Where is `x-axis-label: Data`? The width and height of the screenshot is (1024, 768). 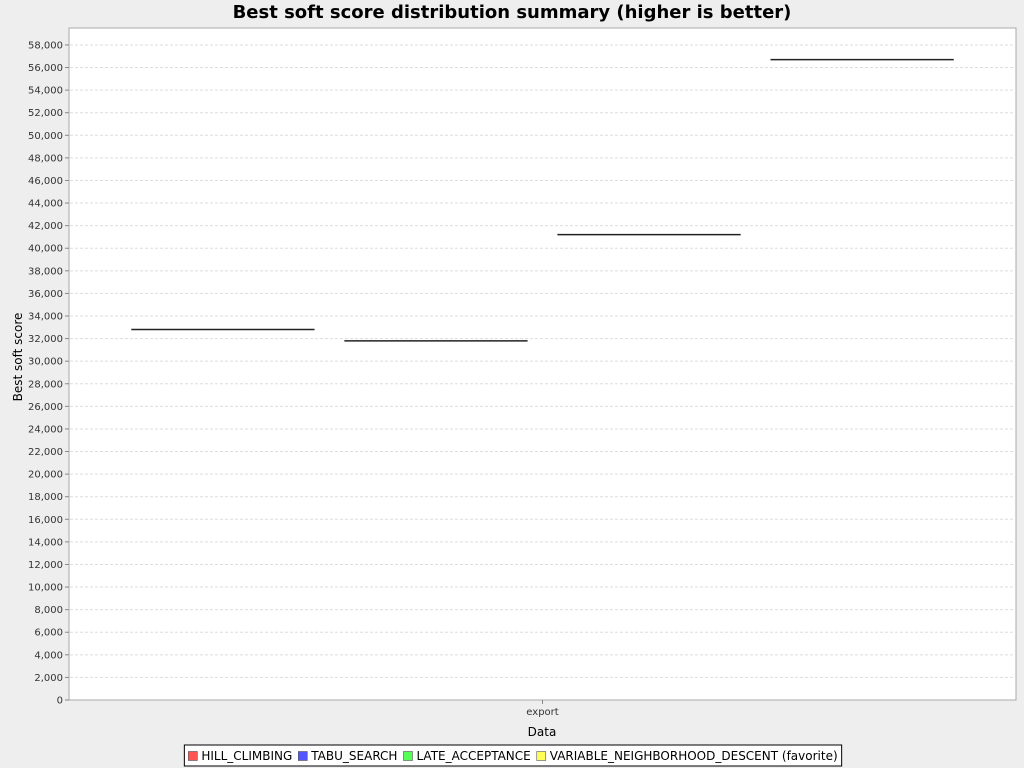
x-axis-label: Data is located at coordinates (542, 732).